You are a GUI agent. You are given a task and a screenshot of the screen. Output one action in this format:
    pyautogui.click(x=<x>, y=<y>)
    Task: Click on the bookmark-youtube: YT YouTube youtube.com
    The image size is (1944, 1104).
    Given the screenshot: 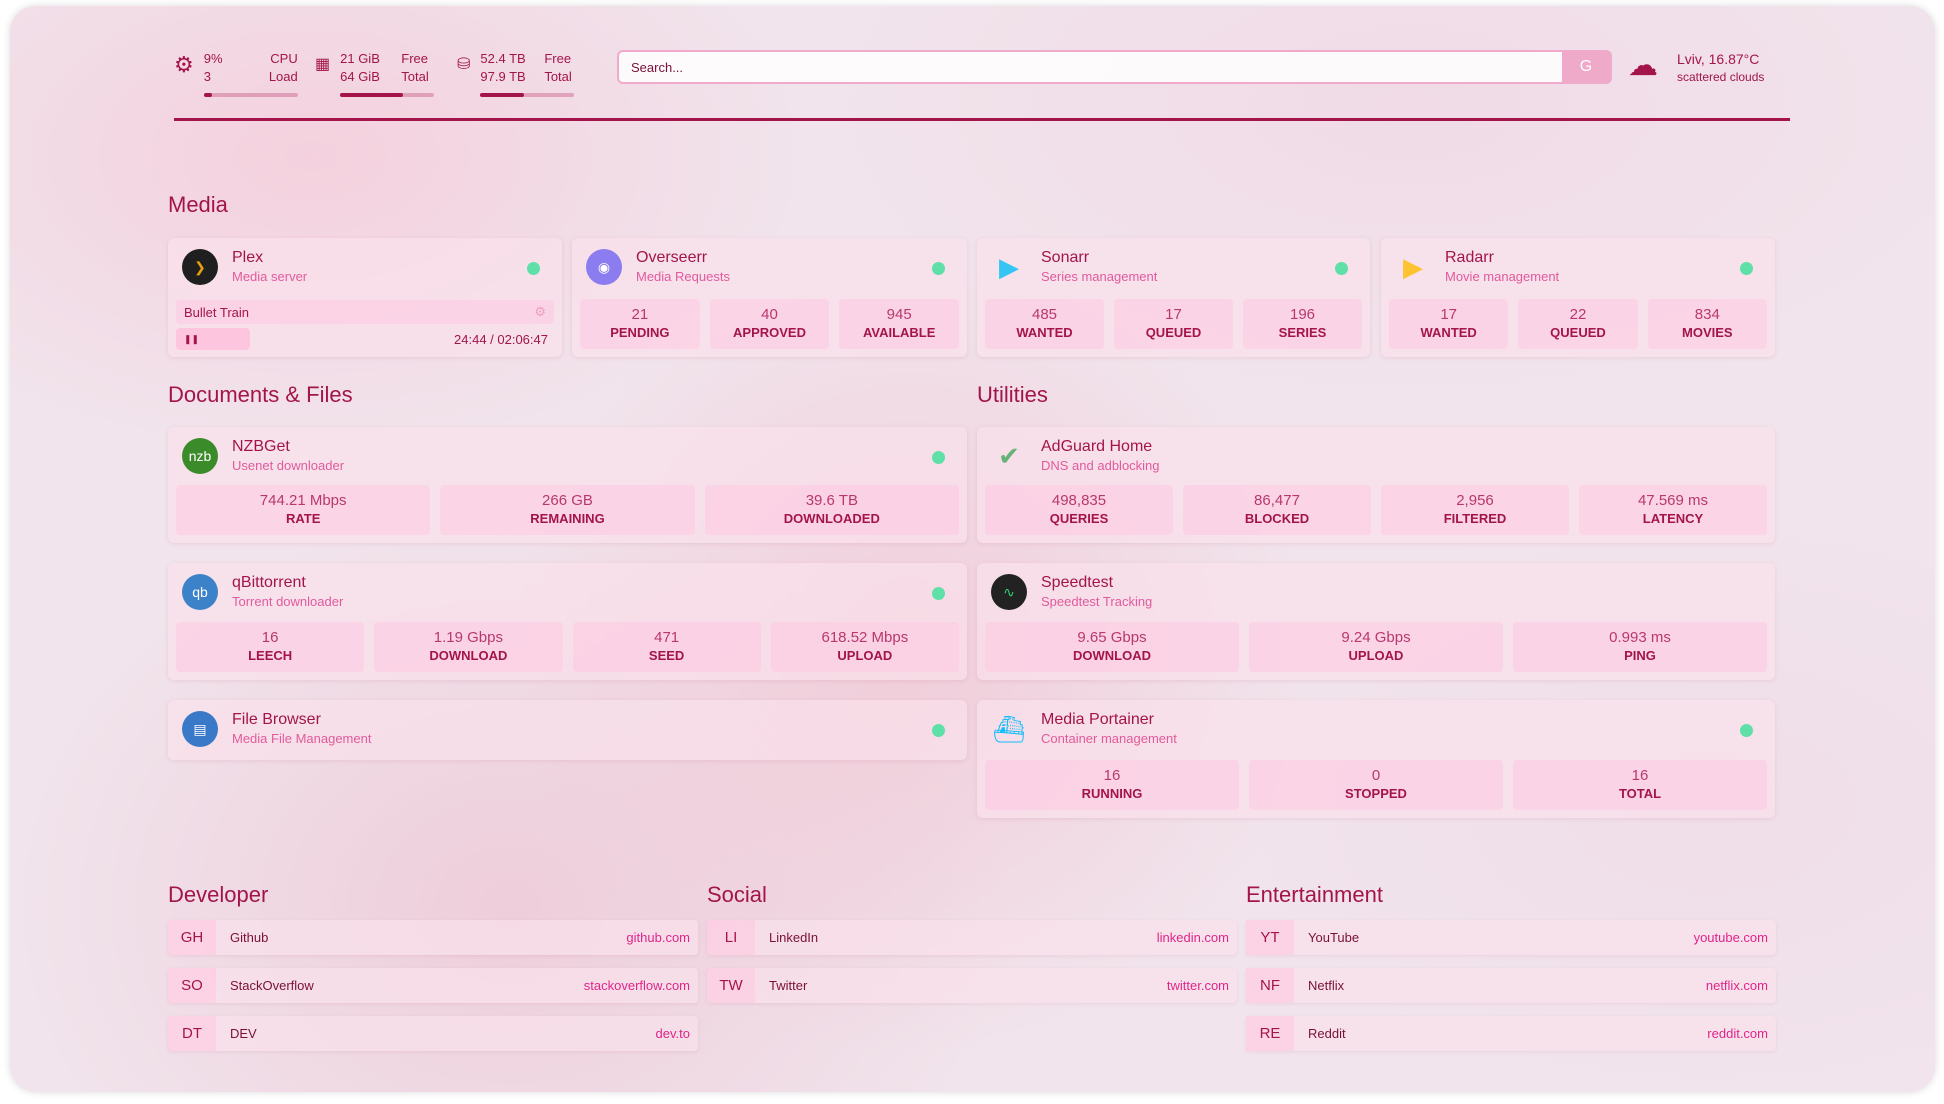 What is the action you would take?
    pyautogui.click(x=1511, y=937)
    